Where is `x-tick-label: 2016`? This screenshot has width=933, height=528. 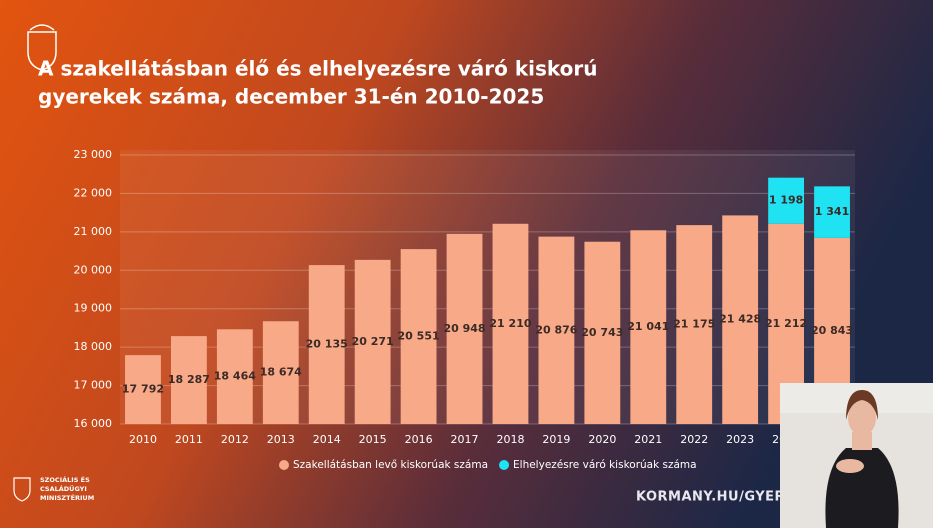
x-tick-label: 2016 is located at coordinates (419, 439).